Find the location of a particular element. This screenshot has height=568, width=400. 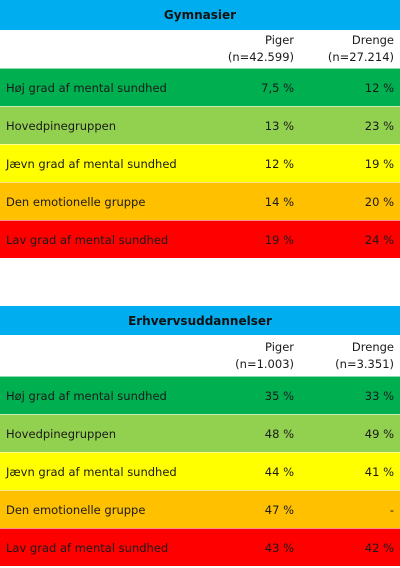

table-row: Den emotionelle gruppe 47 % - is located at coordinates (200, 509).